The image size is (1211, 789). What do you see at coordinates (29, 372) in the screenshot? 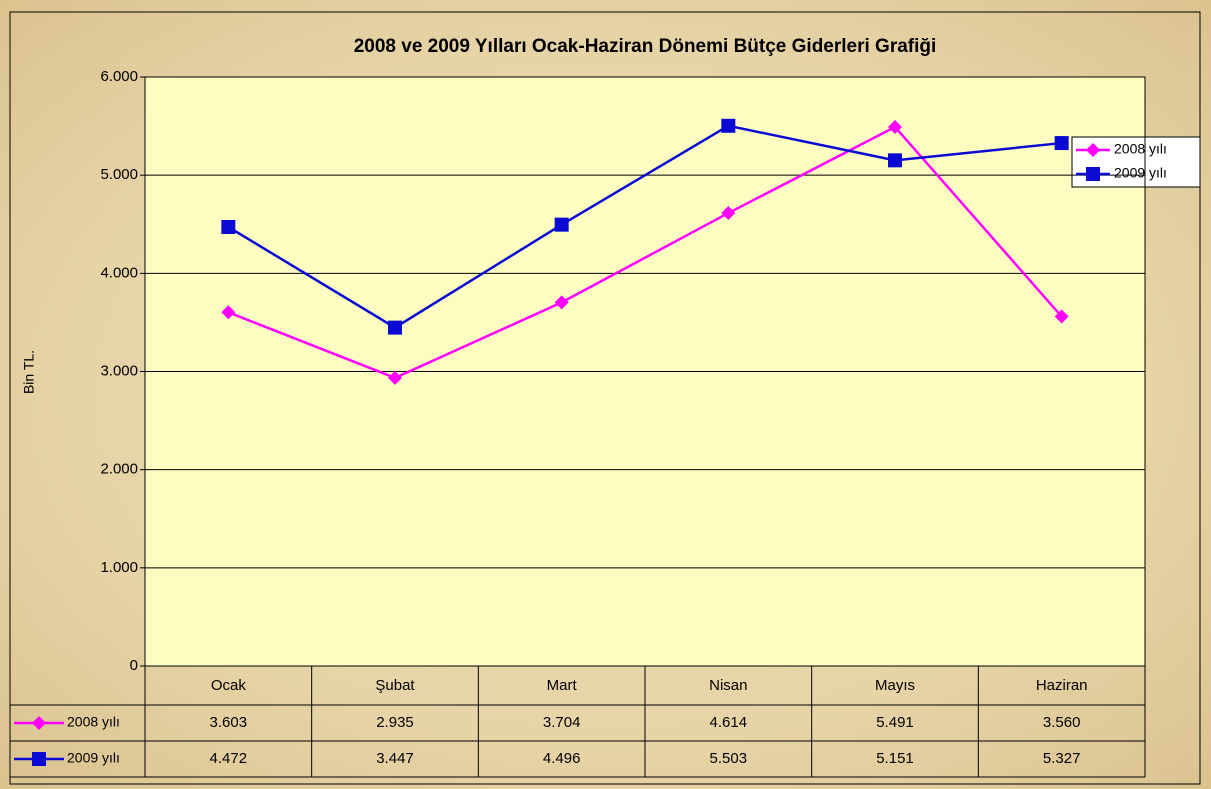
I see `y-axis-label: Bin TL.` at bounding box center [29, 372].